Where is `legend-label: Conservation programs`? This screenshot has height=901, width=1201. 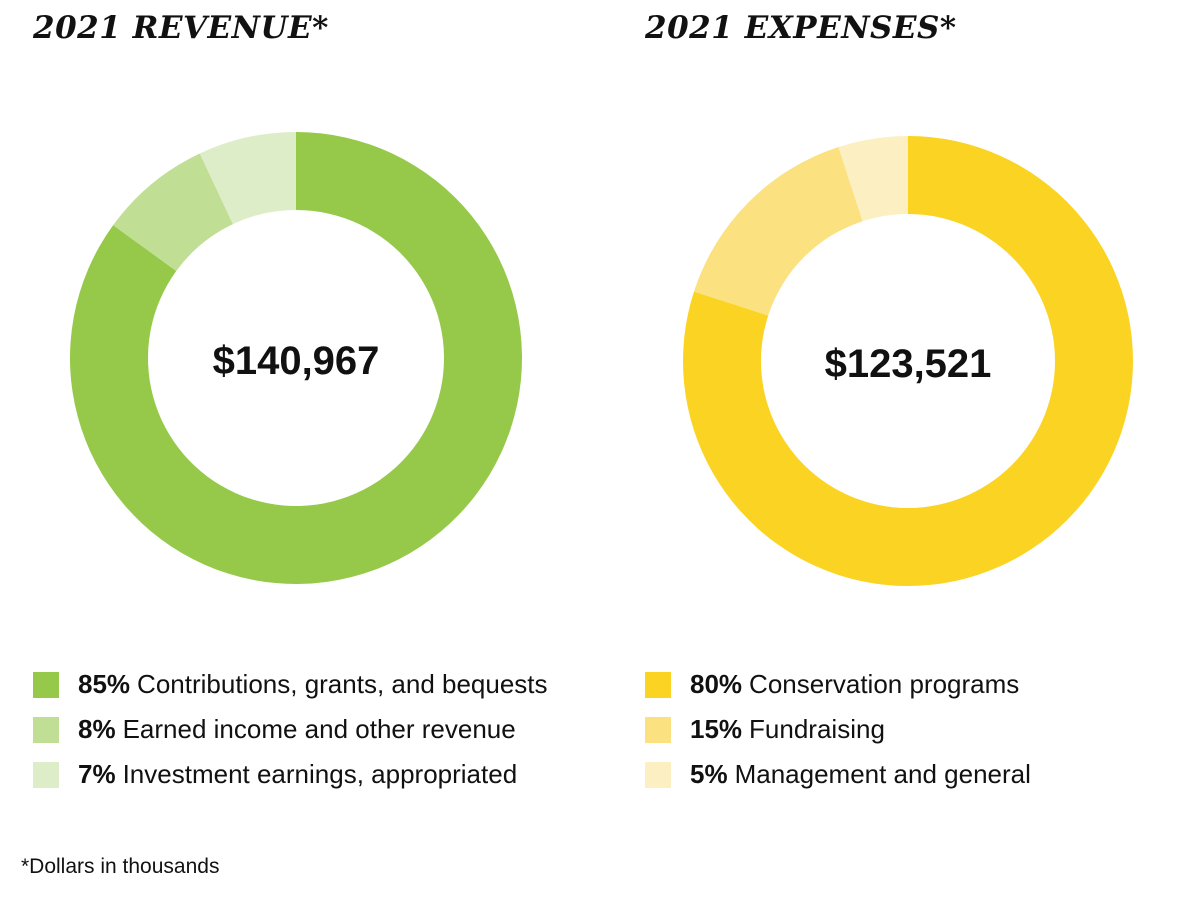 legend-label: Conservation programs is located at coordinates (884, 684).